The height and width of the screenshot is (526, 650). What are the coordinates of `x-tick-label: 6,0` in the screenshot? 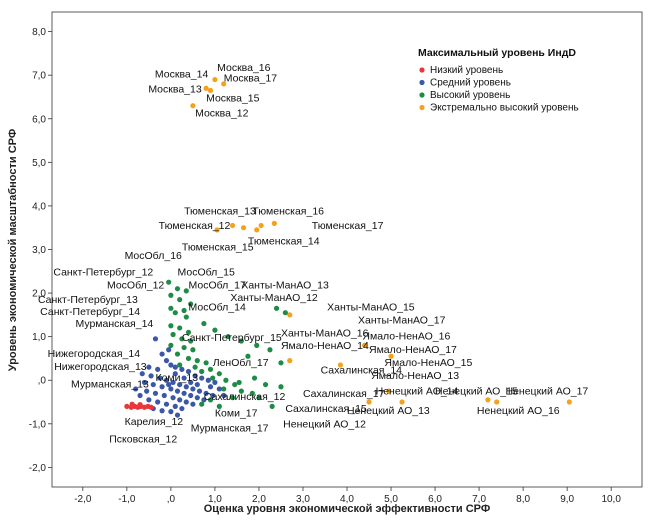 It's located at (435, 499).